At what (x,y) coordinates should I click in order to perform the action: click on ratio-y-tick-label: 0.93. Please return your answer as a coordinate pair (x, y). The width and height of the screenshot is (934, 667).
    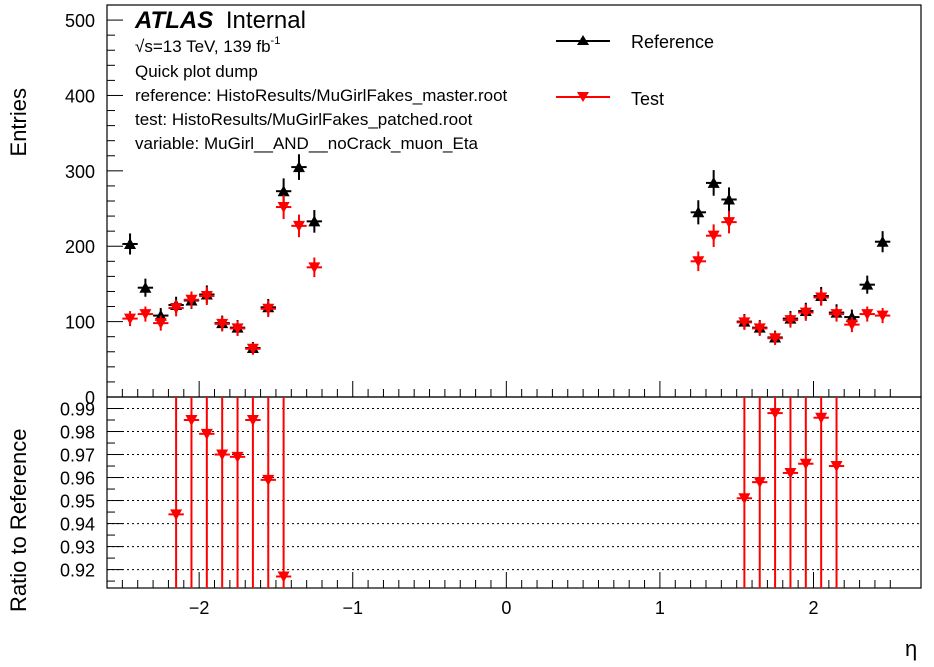
    Looking at the image, I should click on (77, 548).